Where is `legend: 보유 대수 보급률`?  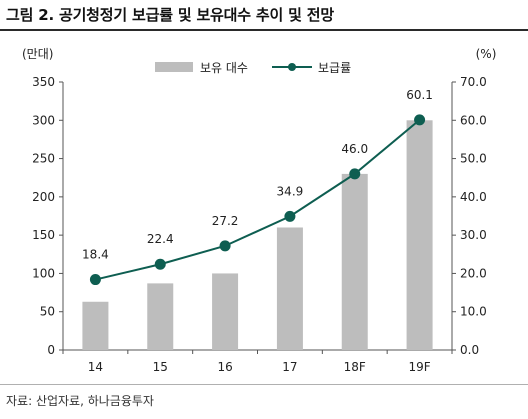
legend: 보유 대수 보급률 is located at coordinates (253, 68).